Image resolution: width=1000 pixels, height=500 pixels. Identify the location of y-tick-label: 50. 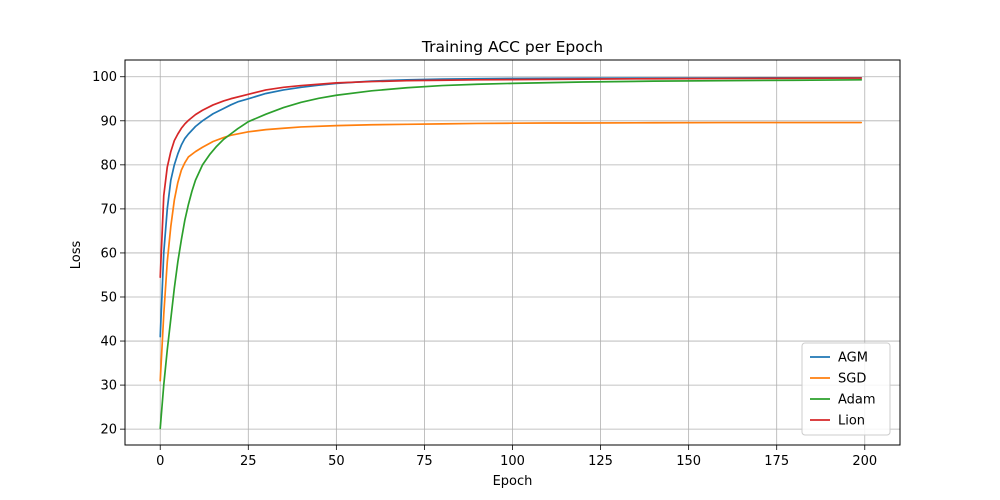
(108, 297).